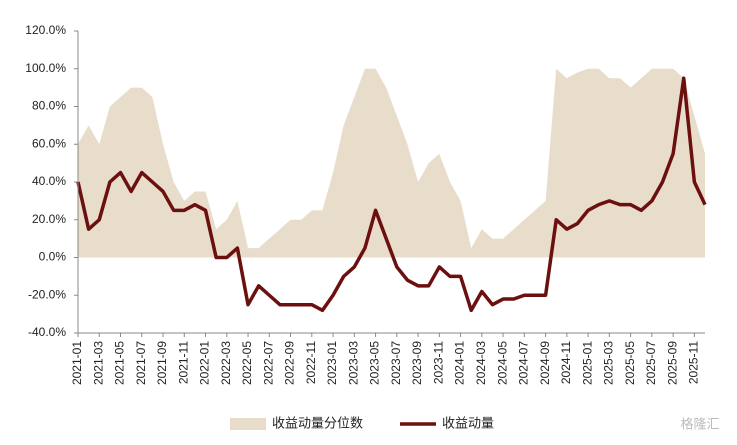  What do you see at coordinates (77, 363) in the screenshot?
I see `x-tick-label: 2021-01` at bounding box center [77, 363].